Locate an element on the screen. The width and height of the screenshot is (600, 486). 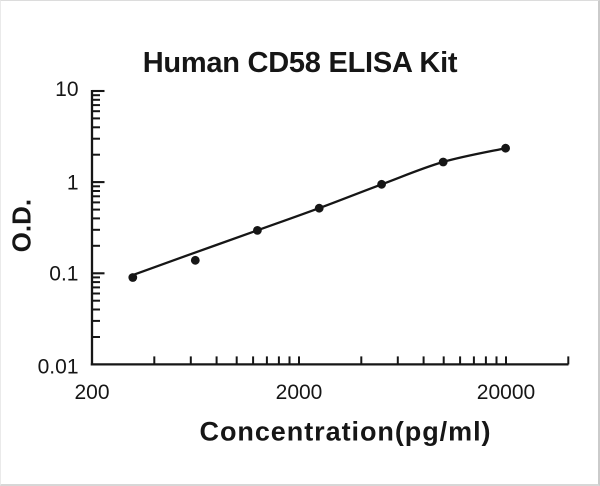
svg-text: 2000 is located at coordinates (299, 392).